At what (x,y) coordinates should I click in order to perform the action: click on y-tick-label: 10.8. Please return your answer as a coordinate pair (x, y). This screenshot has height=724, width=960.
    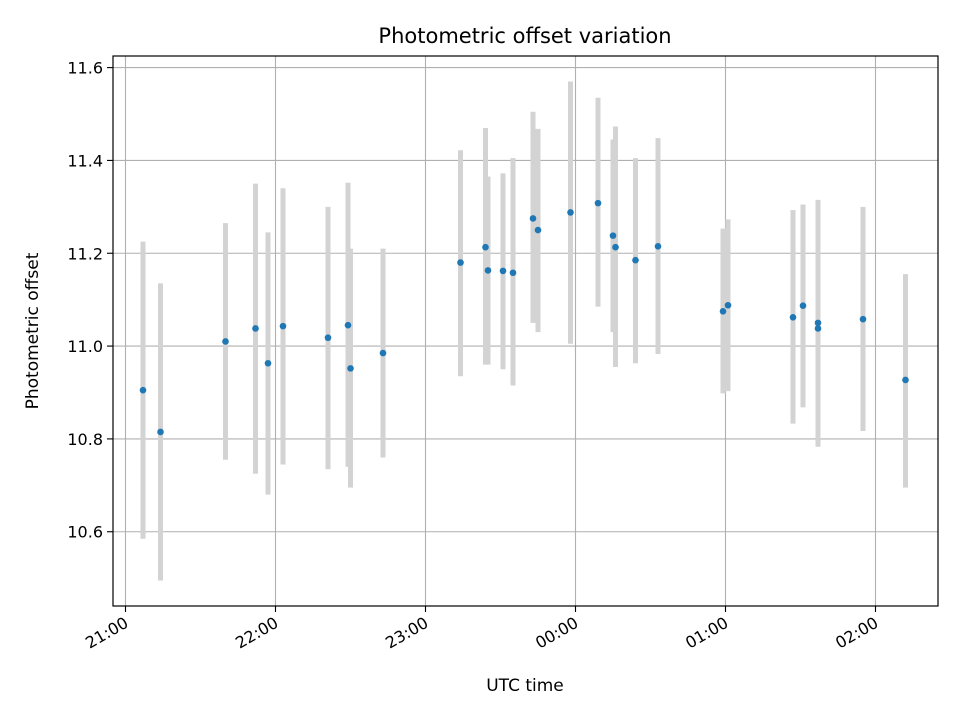
    Looking at the image, I should click on (85, 439).